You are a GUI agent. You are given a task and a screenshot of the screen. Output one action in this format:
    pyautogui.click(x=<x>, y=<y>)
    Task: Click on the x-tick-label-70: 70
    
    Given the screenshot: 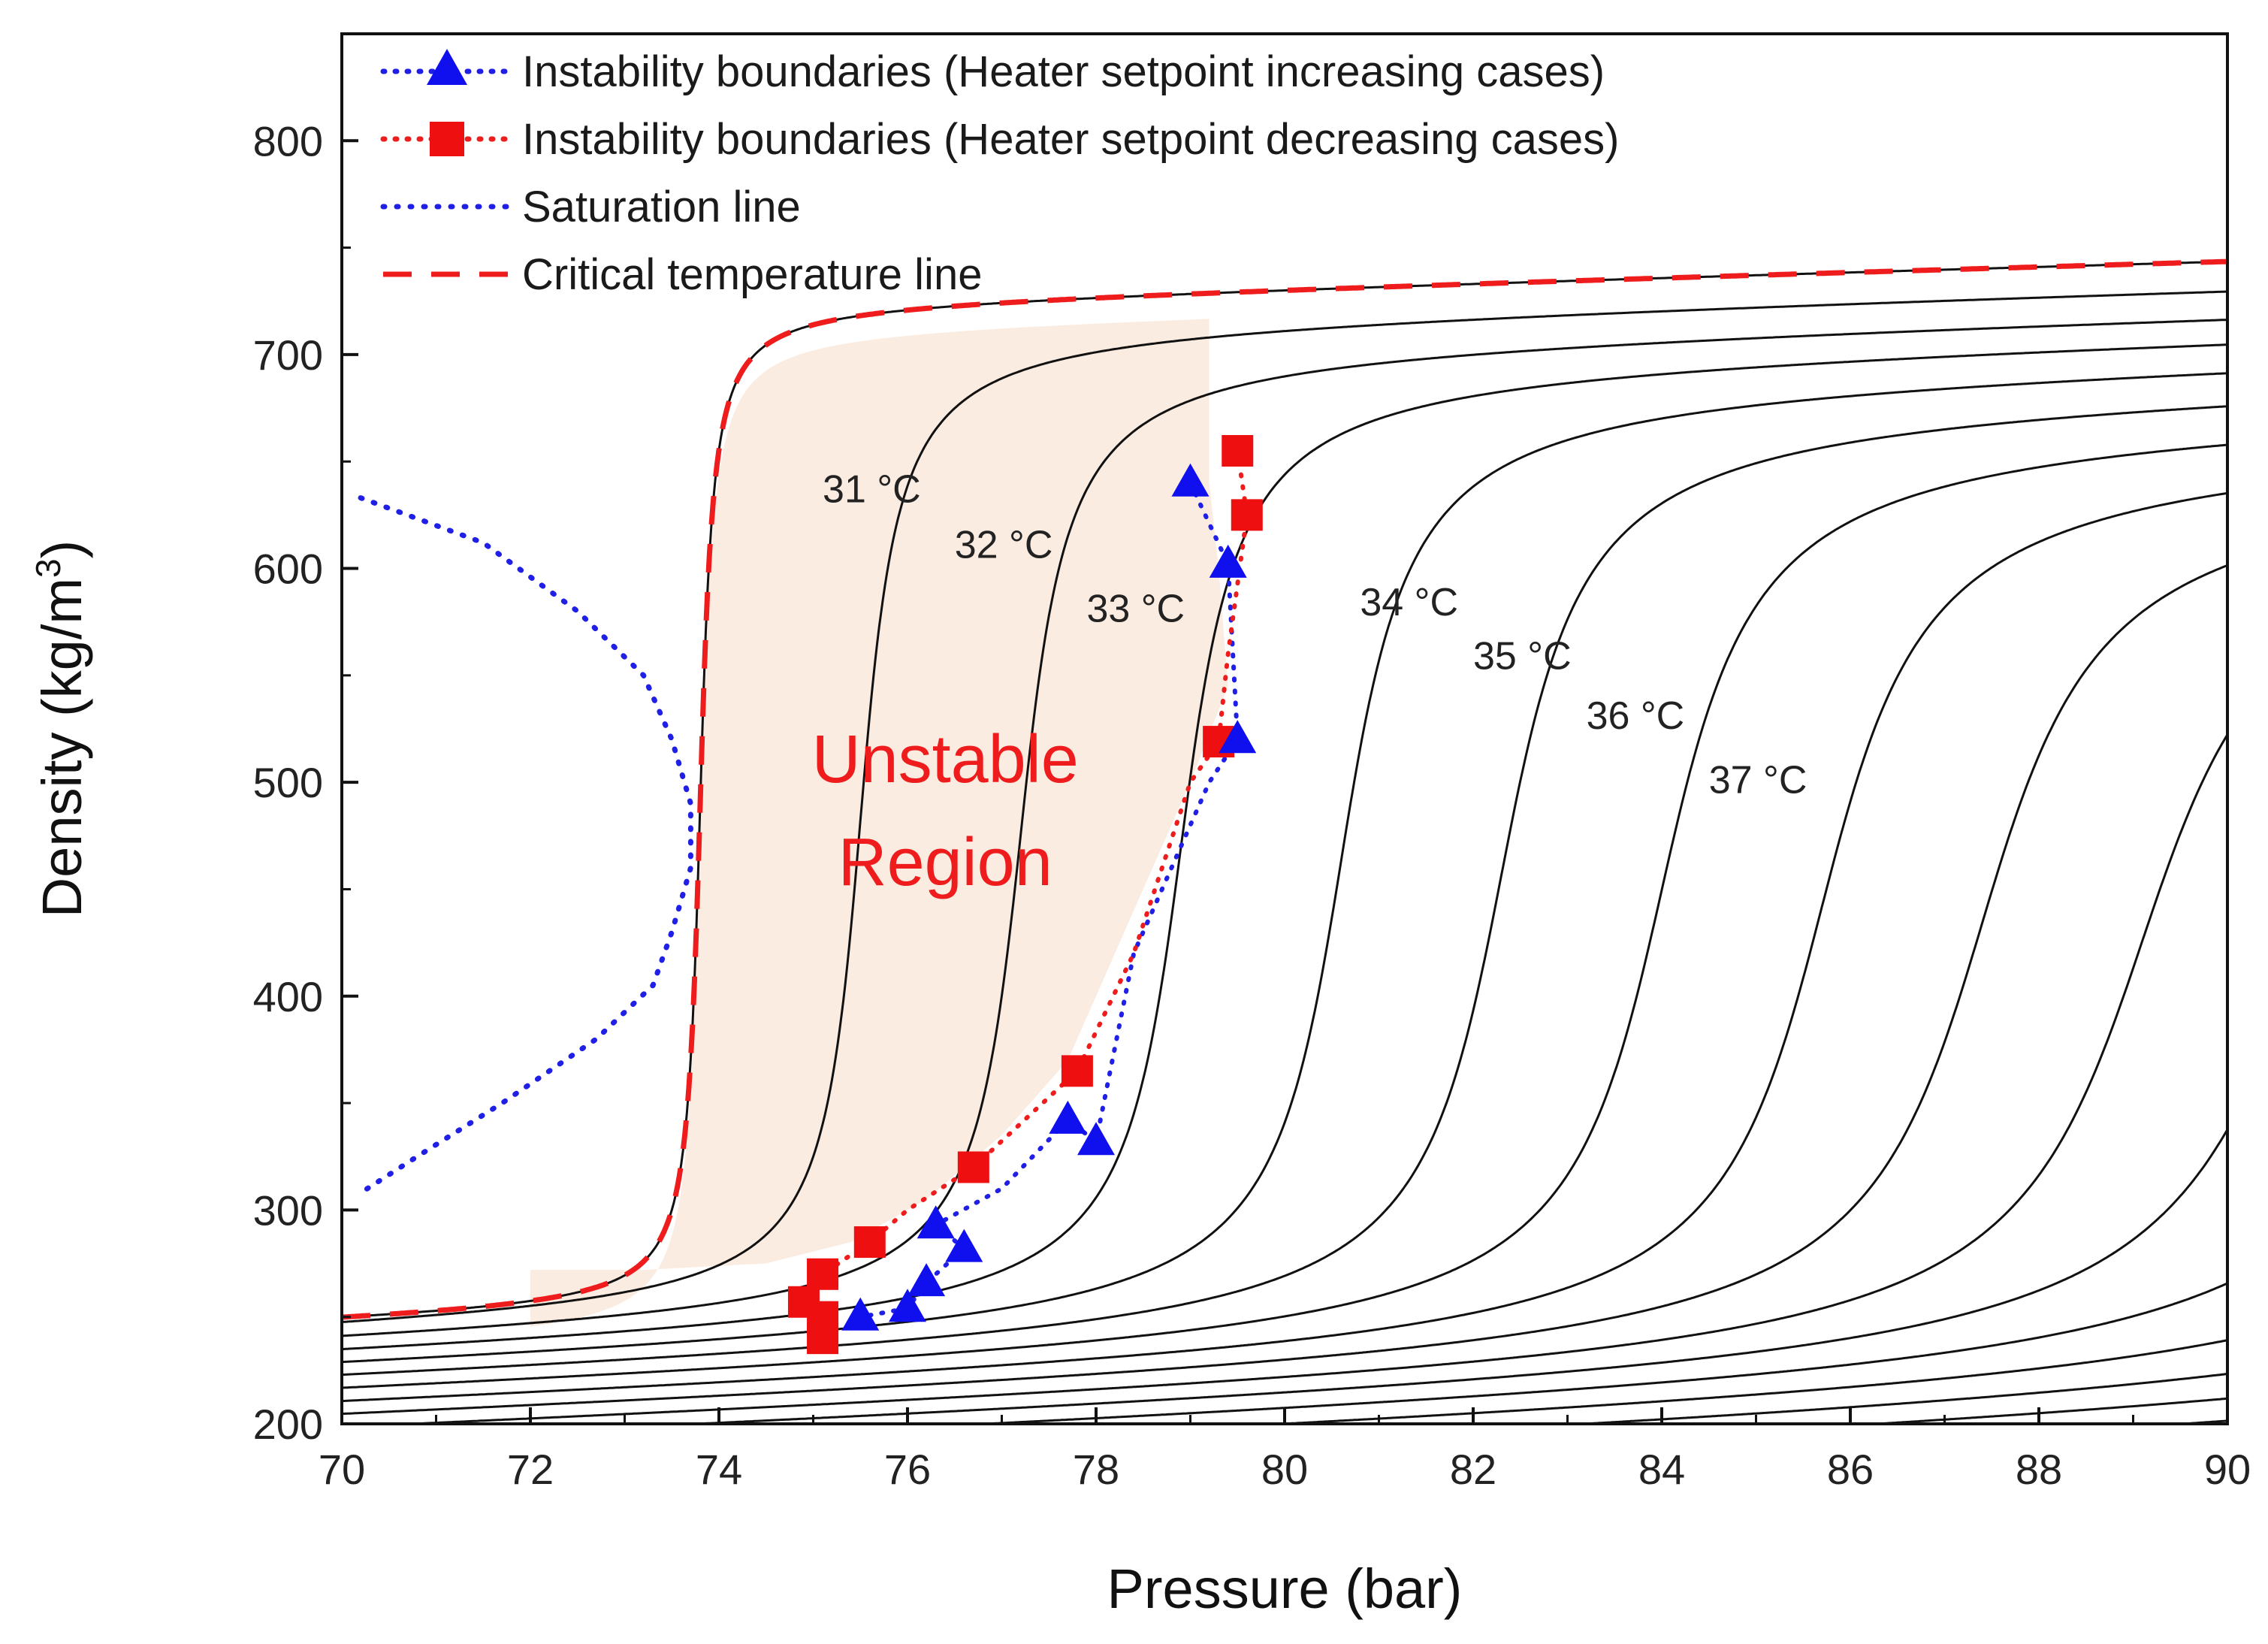 What is the action you would take?
    pyautogui.click(x=342, y=1470)
    